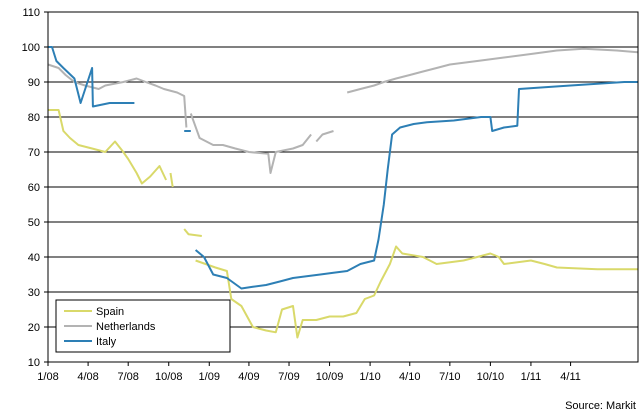 This screenshot has width=640, height=414. I want to click on x-tick-label: 10/09, so click(330, 377).